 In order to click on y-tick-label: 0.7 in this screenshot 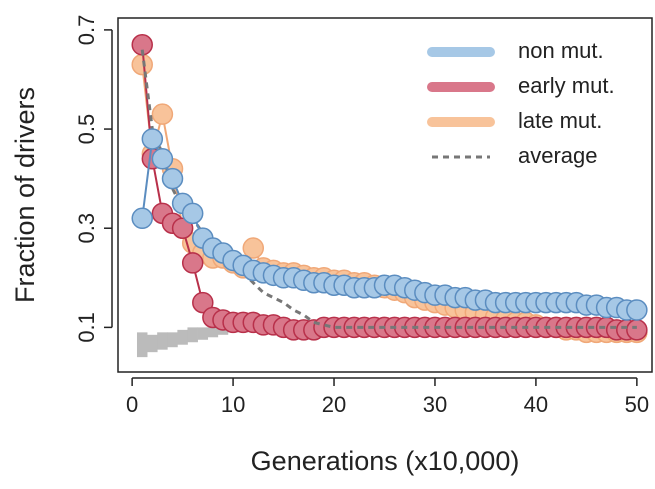, I will do `click(86, 30)`.